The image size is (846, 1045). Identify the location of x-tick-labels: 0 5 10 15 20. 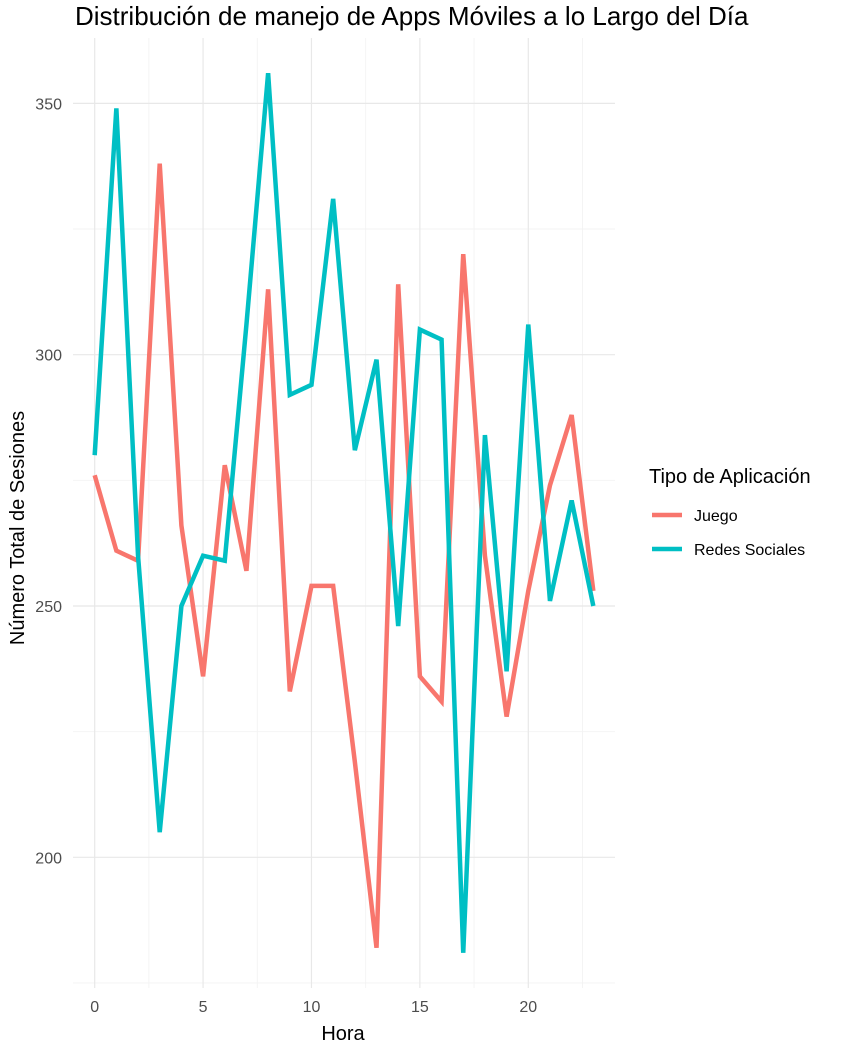
(313, 1007).